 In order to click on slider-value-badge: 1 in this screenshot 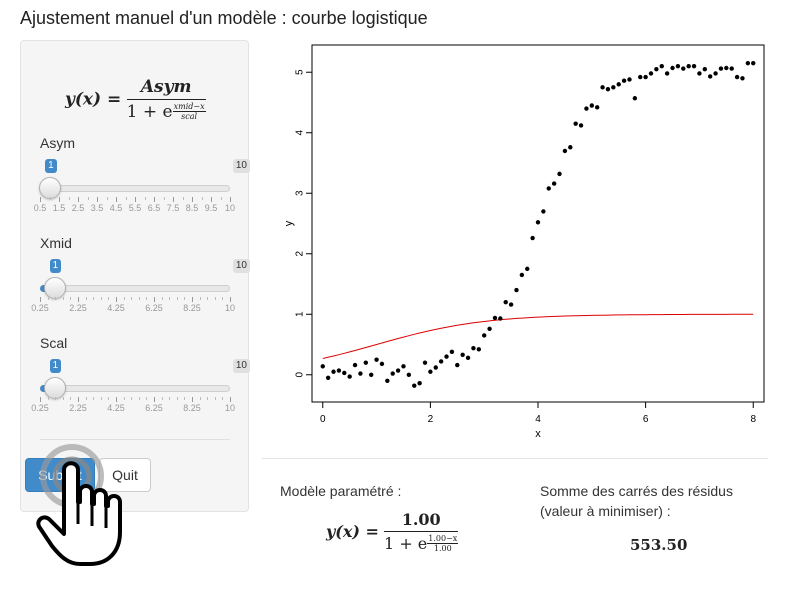, I will do `click(51, 166)`.